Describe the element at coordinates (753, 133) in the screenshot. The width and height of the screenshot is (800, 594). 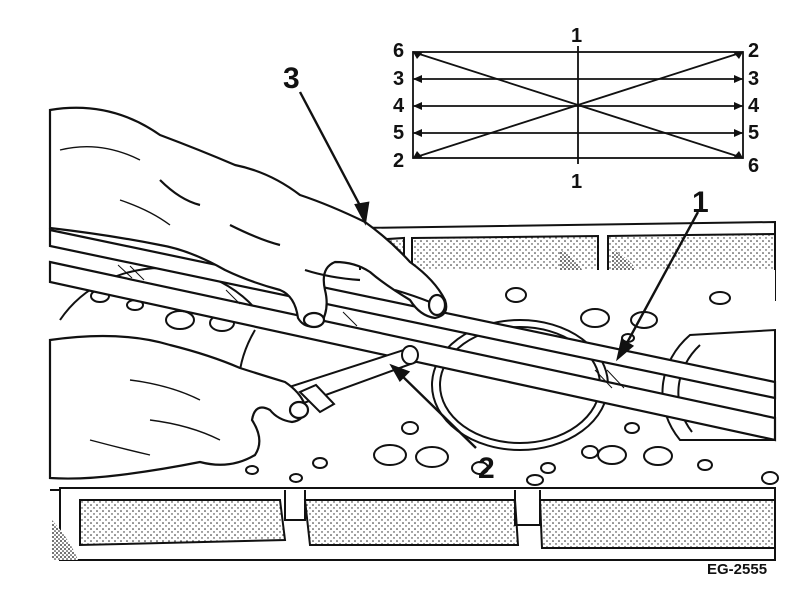
I see `grid-label-right-5: 5` at that location.